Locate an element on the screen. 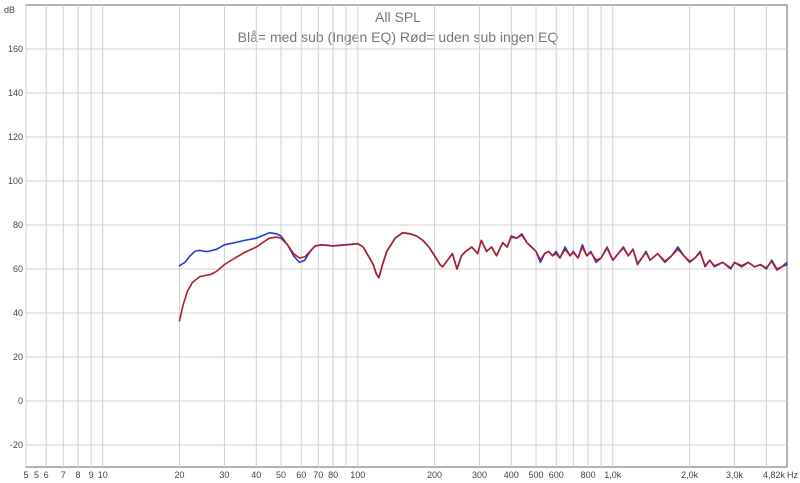 The image size is (800, 483). x-tick-label: 800 is located at coordinates (588, 475).